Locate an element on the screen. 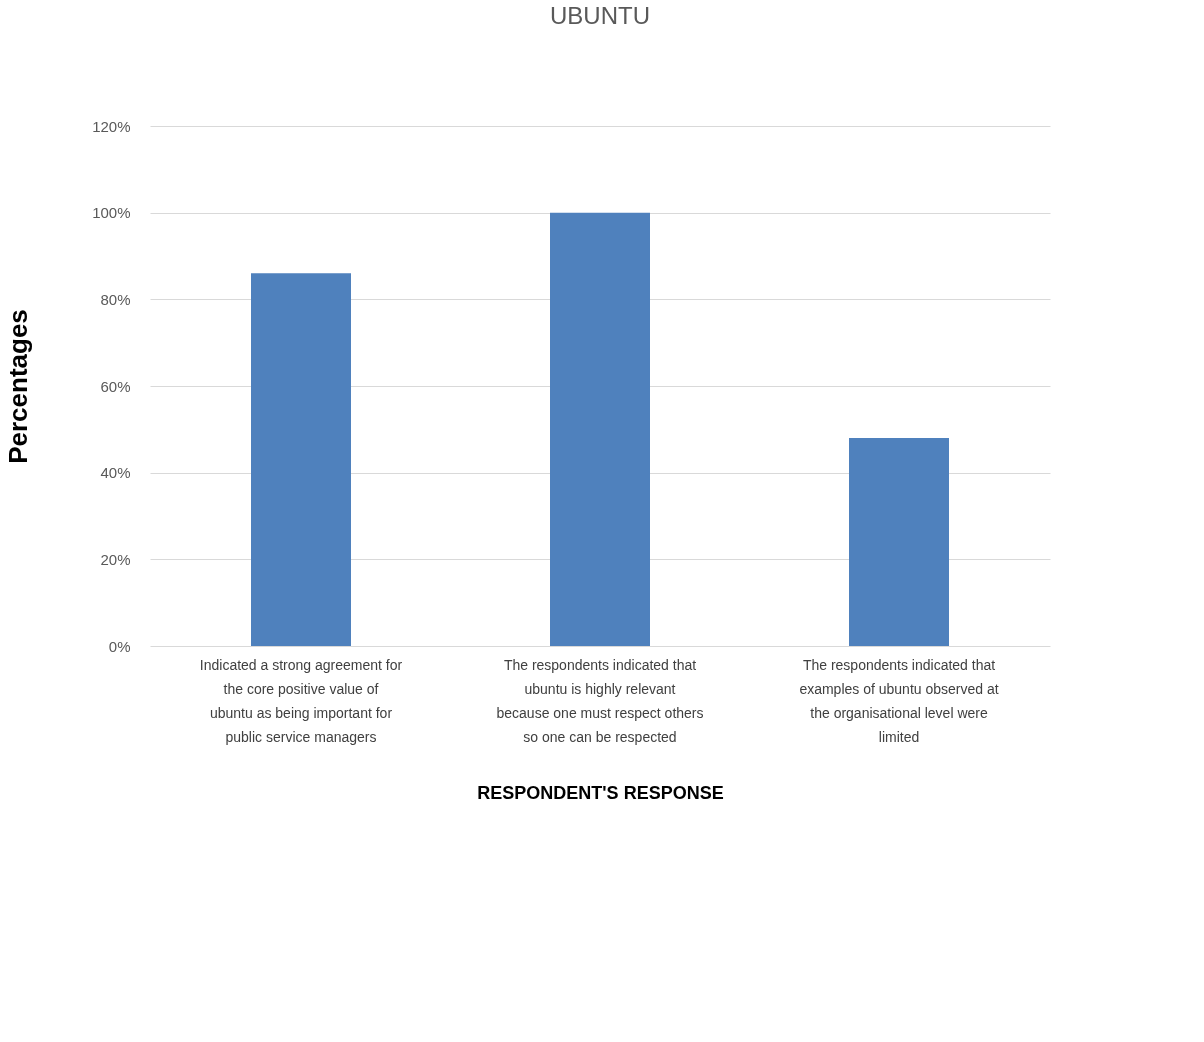  x-tick-label: Indicated a strong agreement for the core positive value of ubuntu as being important for public service managers is located at coordinates (301, 700).